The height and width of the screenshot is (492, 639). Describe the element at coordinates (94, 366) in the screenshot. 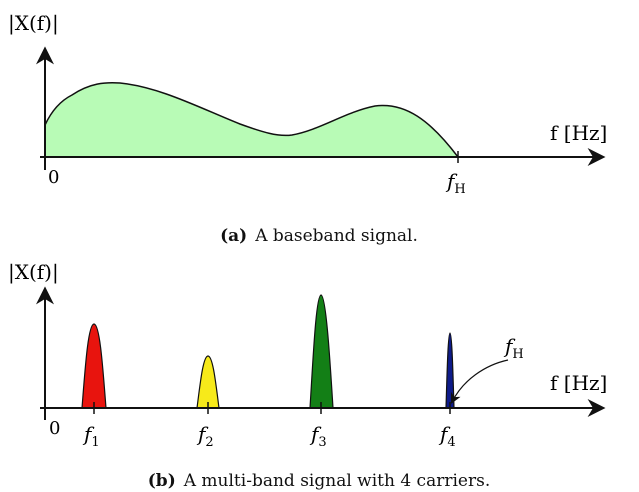

I see `band-1-peak` at that location.